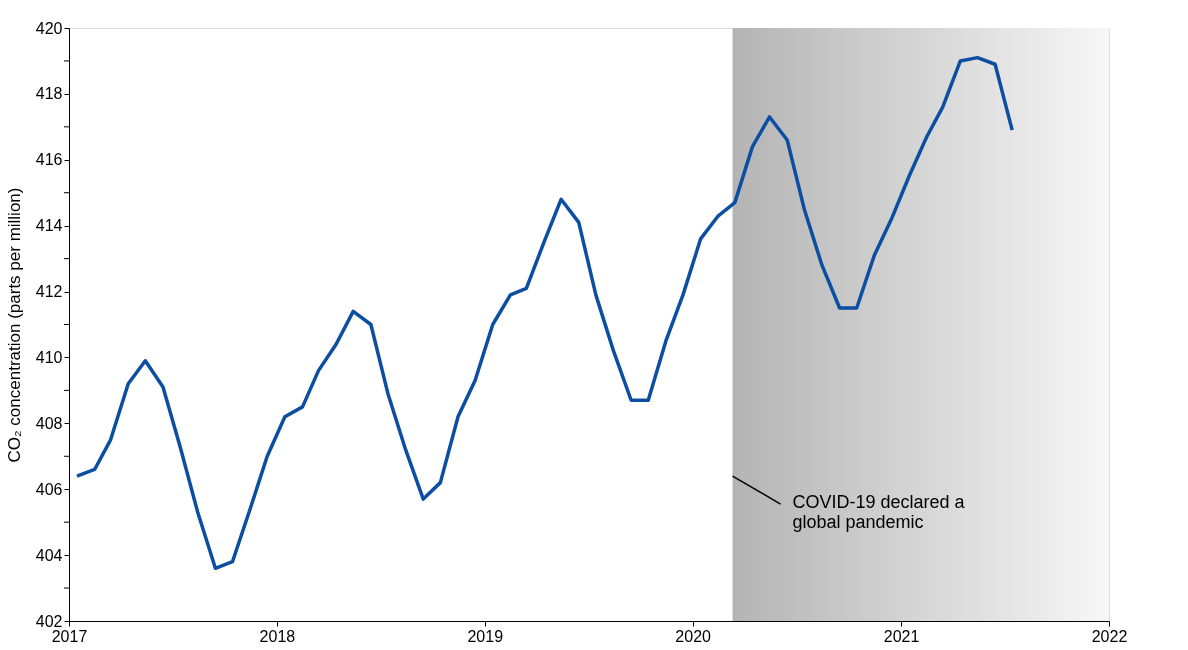 This screenshot has height=650, width=1188. I want to click on y-tick-label: 406, so click(49, 489).